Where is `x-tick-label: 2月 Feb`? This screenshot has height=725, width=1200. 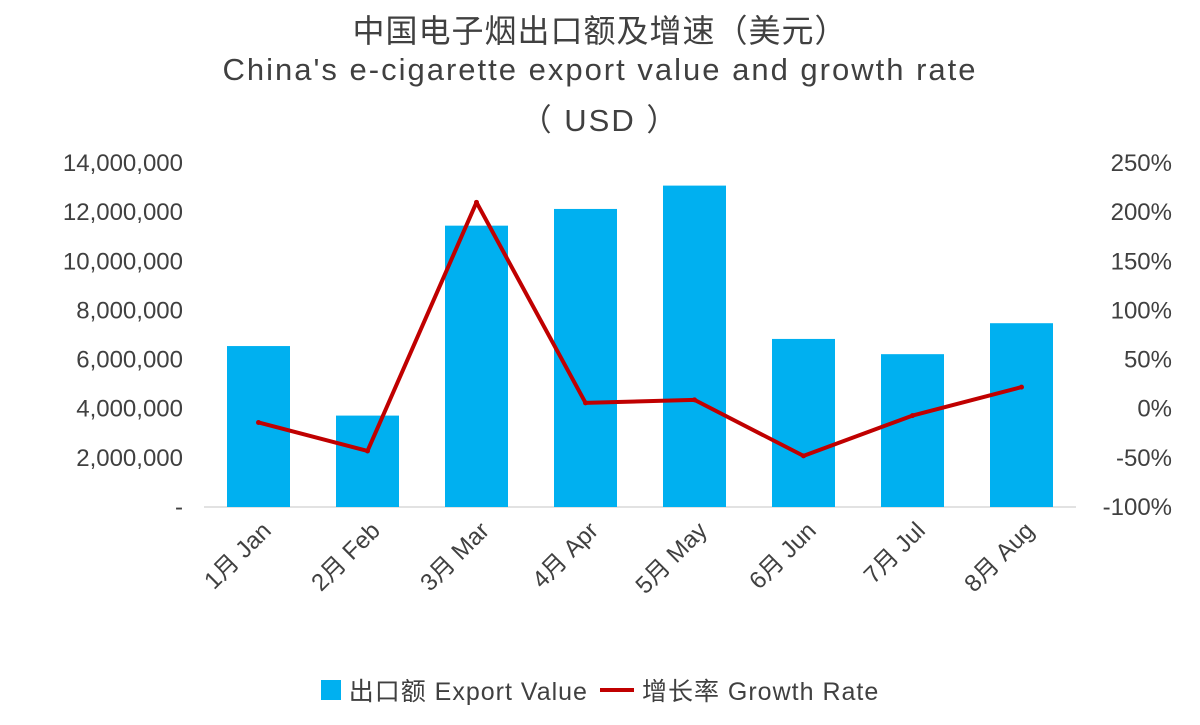 x-tick-label: 2月 Feb is located at coordinates (345, 556).